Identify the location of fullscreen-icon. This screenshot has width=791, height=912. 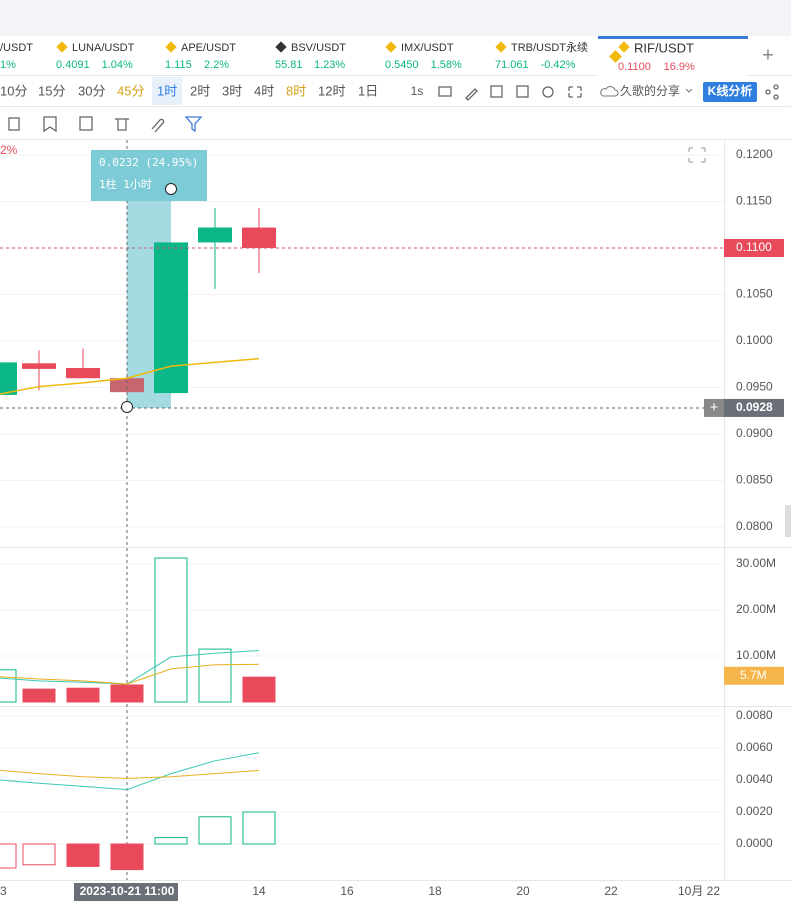
(575, 92).